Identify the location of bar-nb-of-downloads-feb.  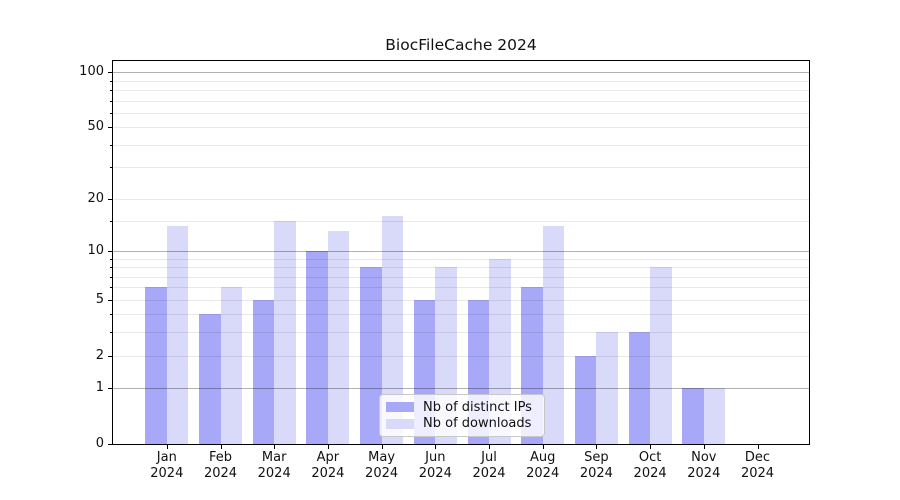
(231, 365).